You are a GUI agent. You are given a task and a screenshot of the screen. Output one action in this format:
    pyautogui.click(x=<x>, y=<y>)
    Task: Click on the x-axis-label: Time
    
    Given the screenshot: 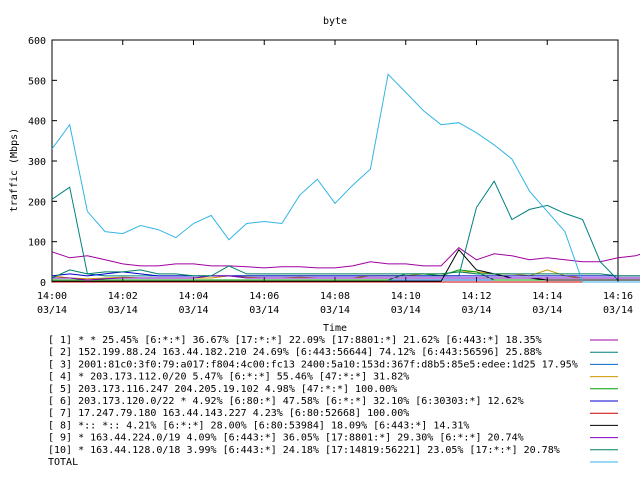 What is the action you would take?
    pyautogui.click(x=335, y=328)
    